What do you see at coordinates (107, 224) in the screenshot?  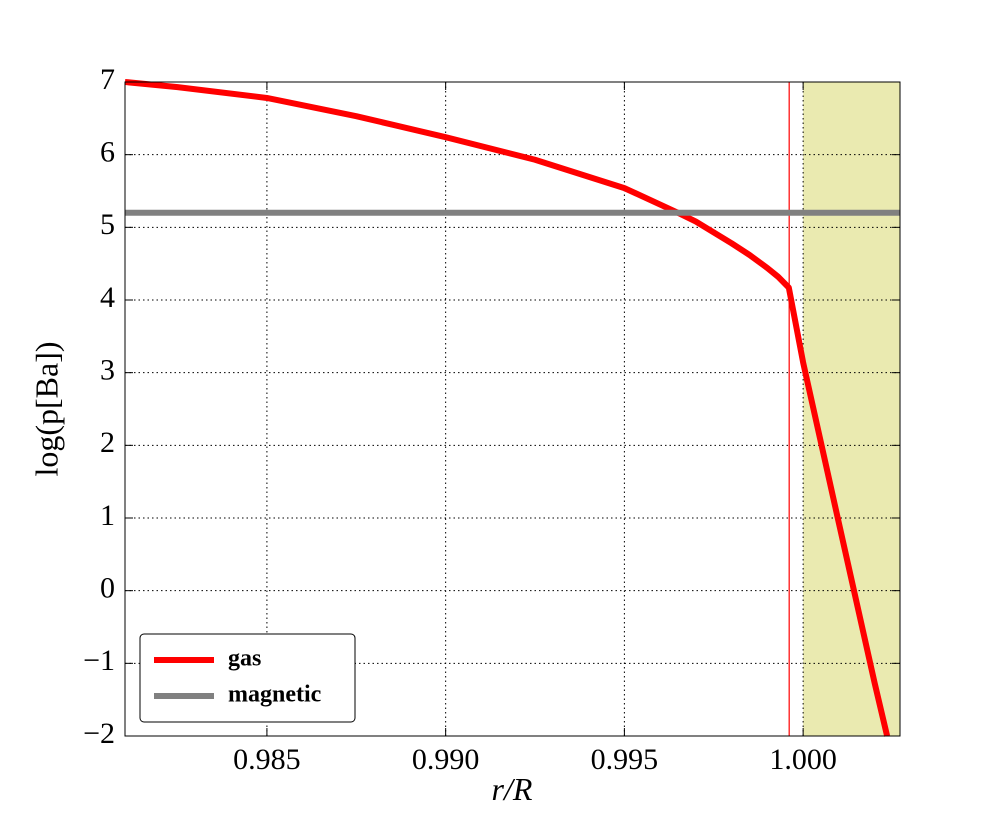 I see `y-tick-label: 5` at bounding box center [107, 224].